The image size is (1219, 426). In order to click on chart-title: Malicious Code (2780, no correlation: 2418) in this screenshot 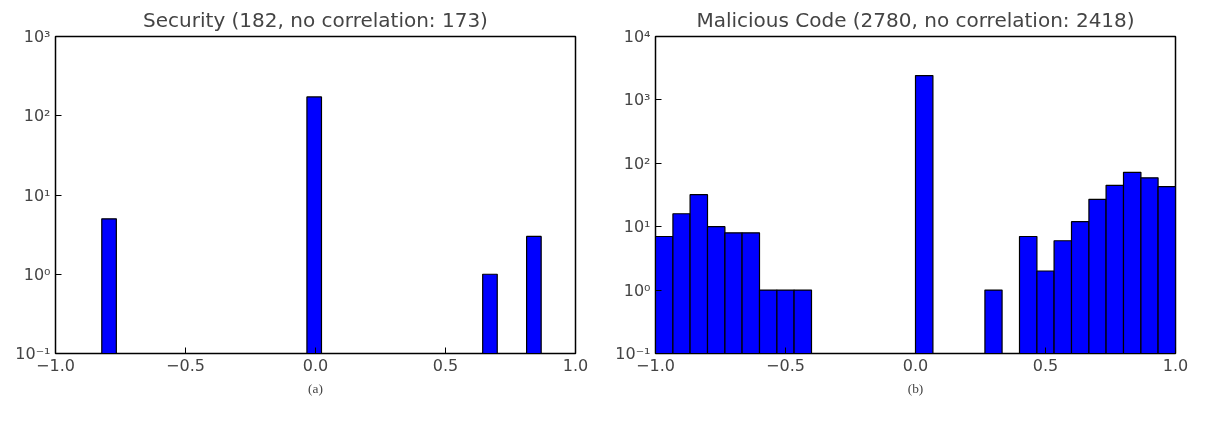, I will do `click(915, 19)`.